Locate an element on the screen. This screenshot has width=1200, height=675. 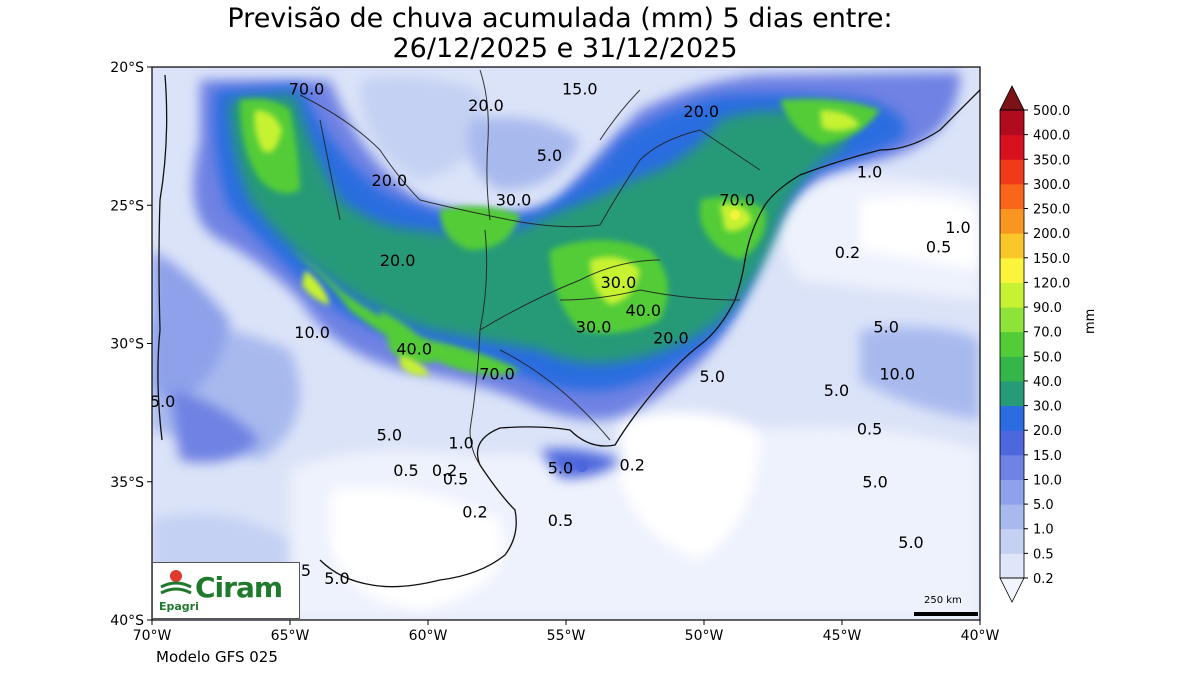
lon-tick-label: 60°W is located at coordinates (428, 636).